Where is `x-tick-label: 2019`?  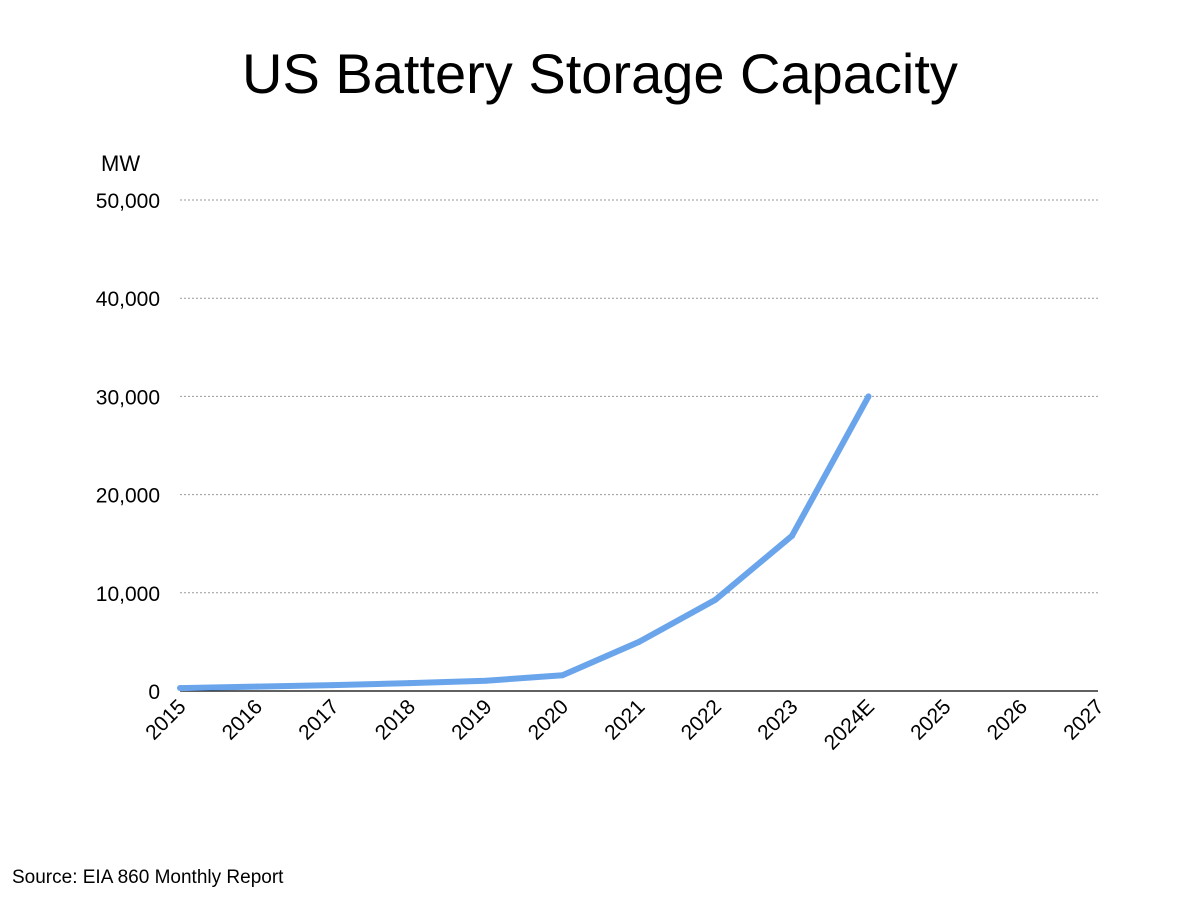
x-tick-label: 2019 is located at coordinates (471, 719).